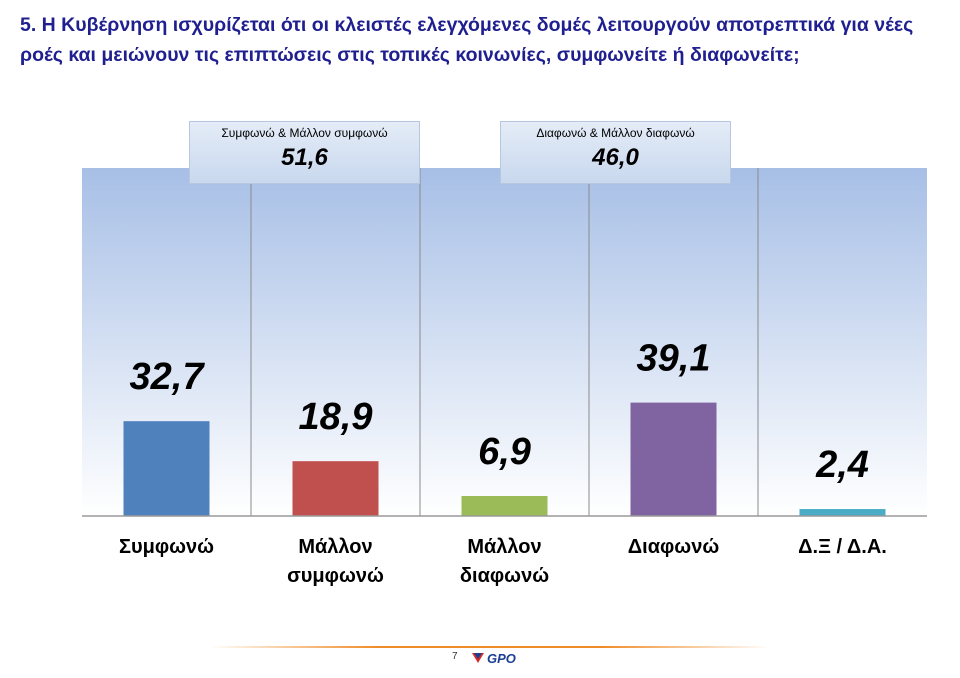 This screenshot has width=960, height=678. I want to click on footer-line, so click(490, 647).